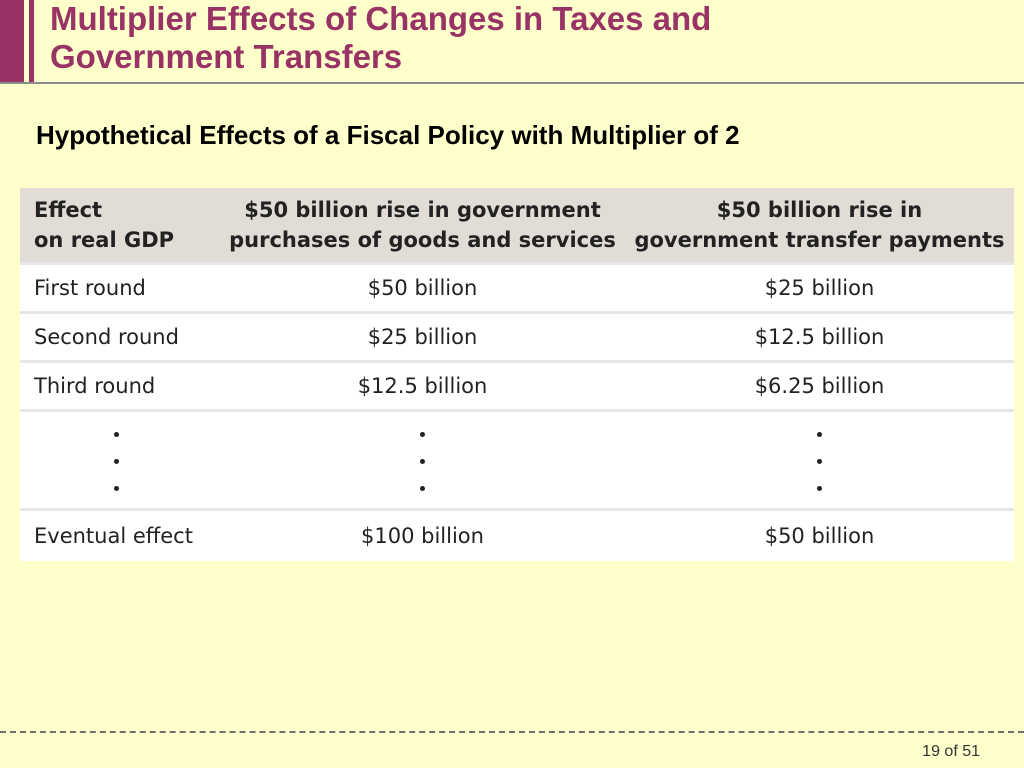 Image resolution: width=1024 pixels, height=768 pixels. I want to click on table-row: Third round $12.5 billion $6.25 billion, so click(517, 386).